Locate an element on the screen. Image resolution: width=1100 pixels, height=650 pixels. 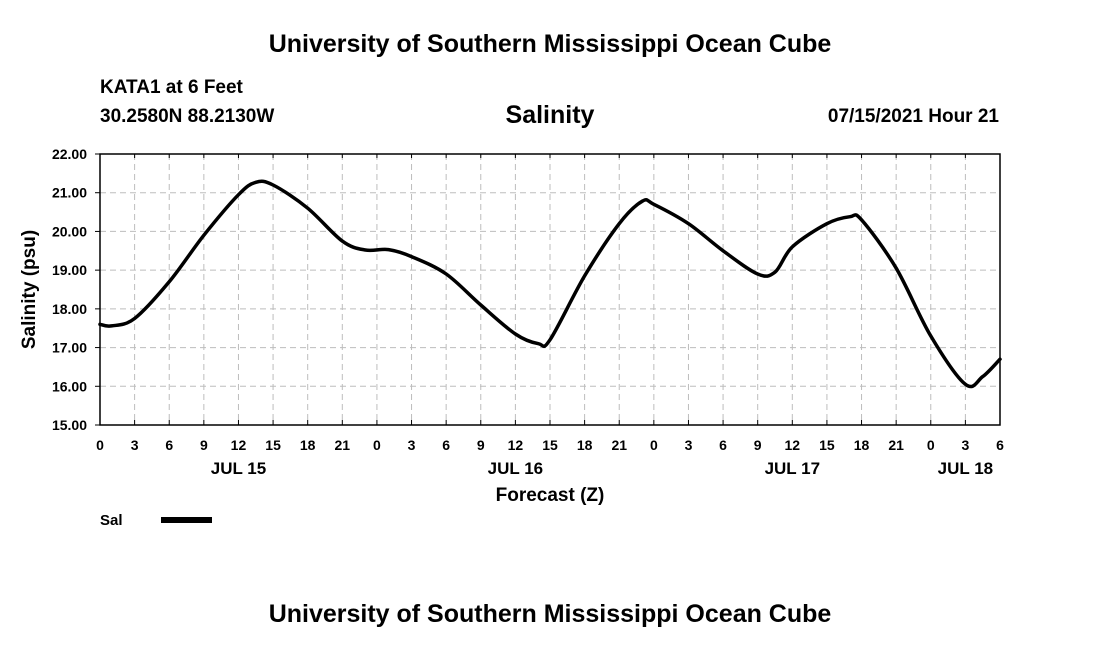
y-tick-label: 16.00 is located at coordinates (69, 386).